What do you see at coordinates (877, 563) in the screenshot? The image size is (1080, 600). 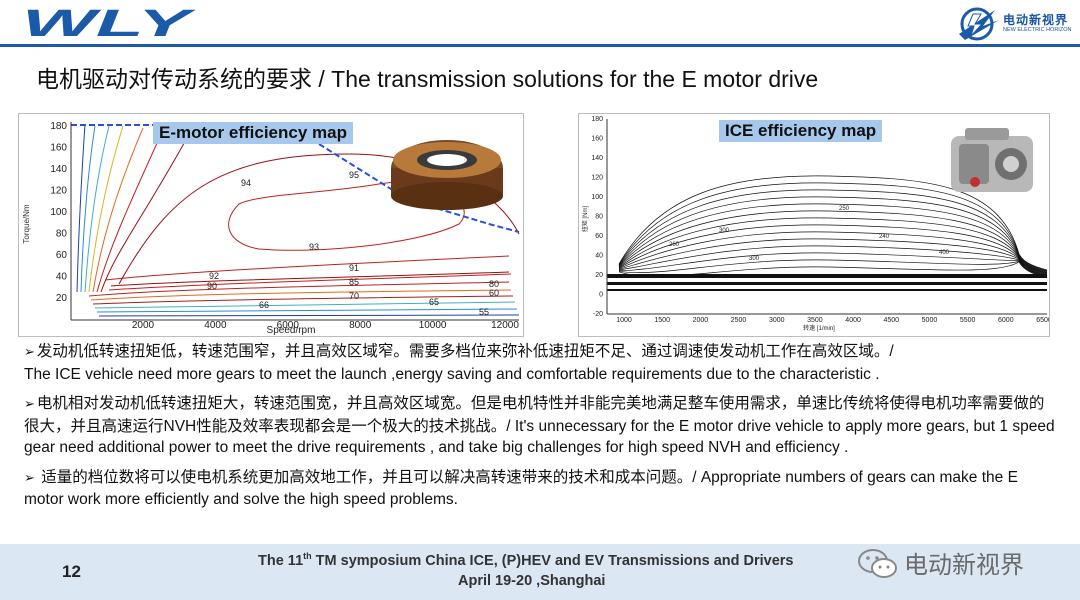 I see `wechat-icon` at bounding box center [877, 563].